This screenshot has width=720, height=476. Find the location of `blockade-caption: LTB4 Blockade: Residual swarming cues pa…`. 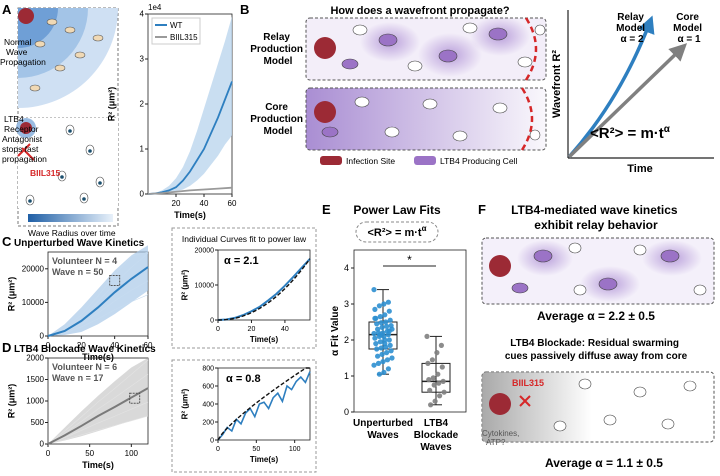

blockade-caption: LTB4 Blockade: Residual swarming cues pa… is located at coordinates (596, 350).